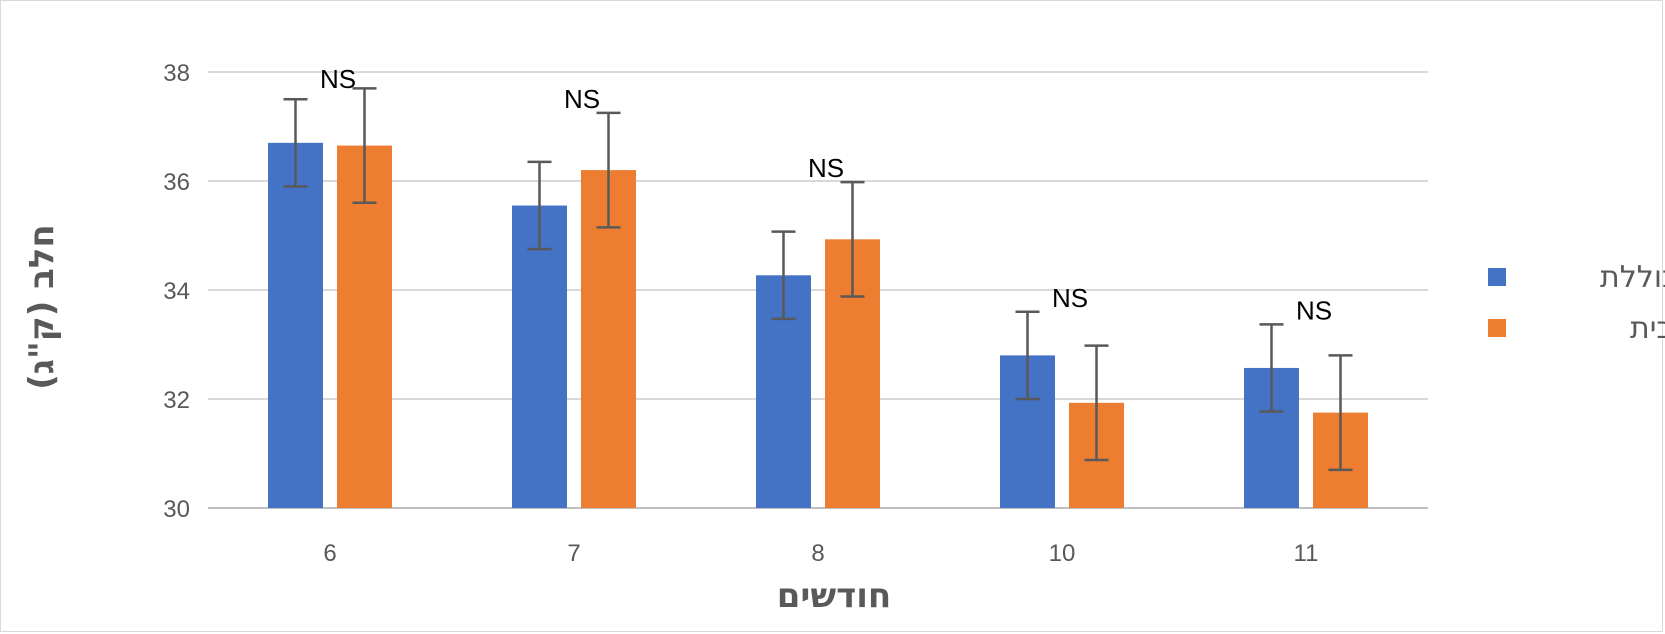  Describe the element at coordinates (834, 596) in the screenshot. I see `x-axis-title: חודשים` at that location.